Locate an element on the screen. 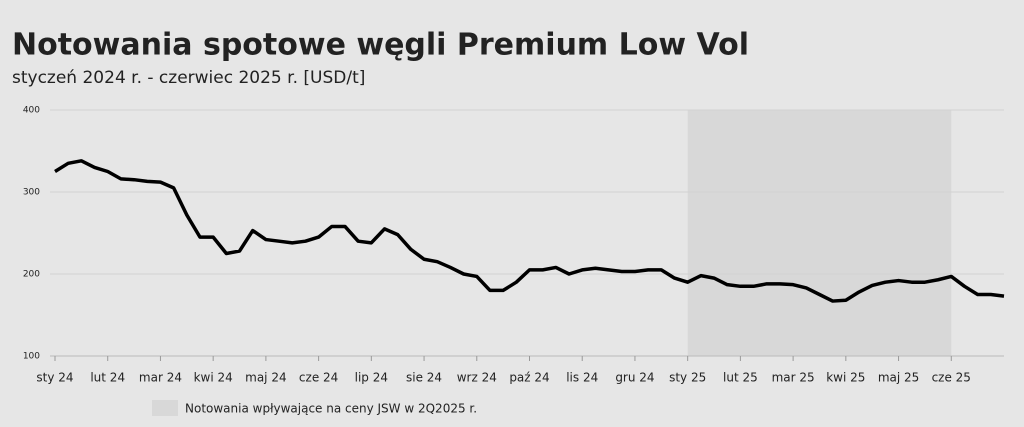 This screenshot has width=1024, height=427. y-tick-label: 200 is located at coordinates (31, 275).